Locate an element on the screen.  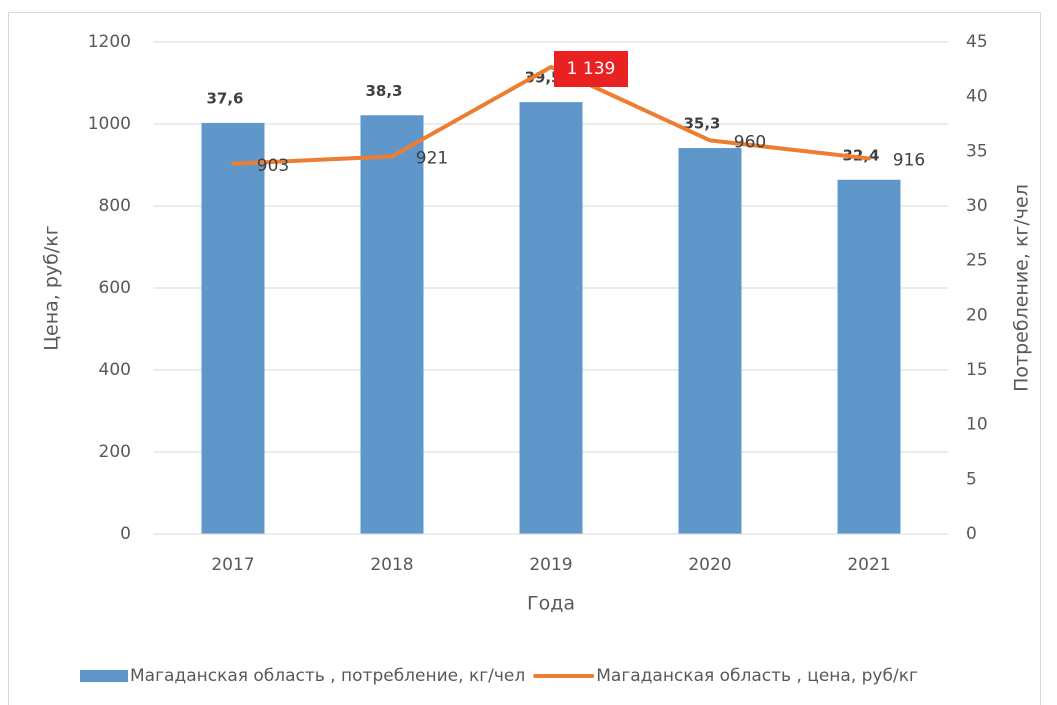
bar-value-label: 35,3 is located at coordinates (701, 124).